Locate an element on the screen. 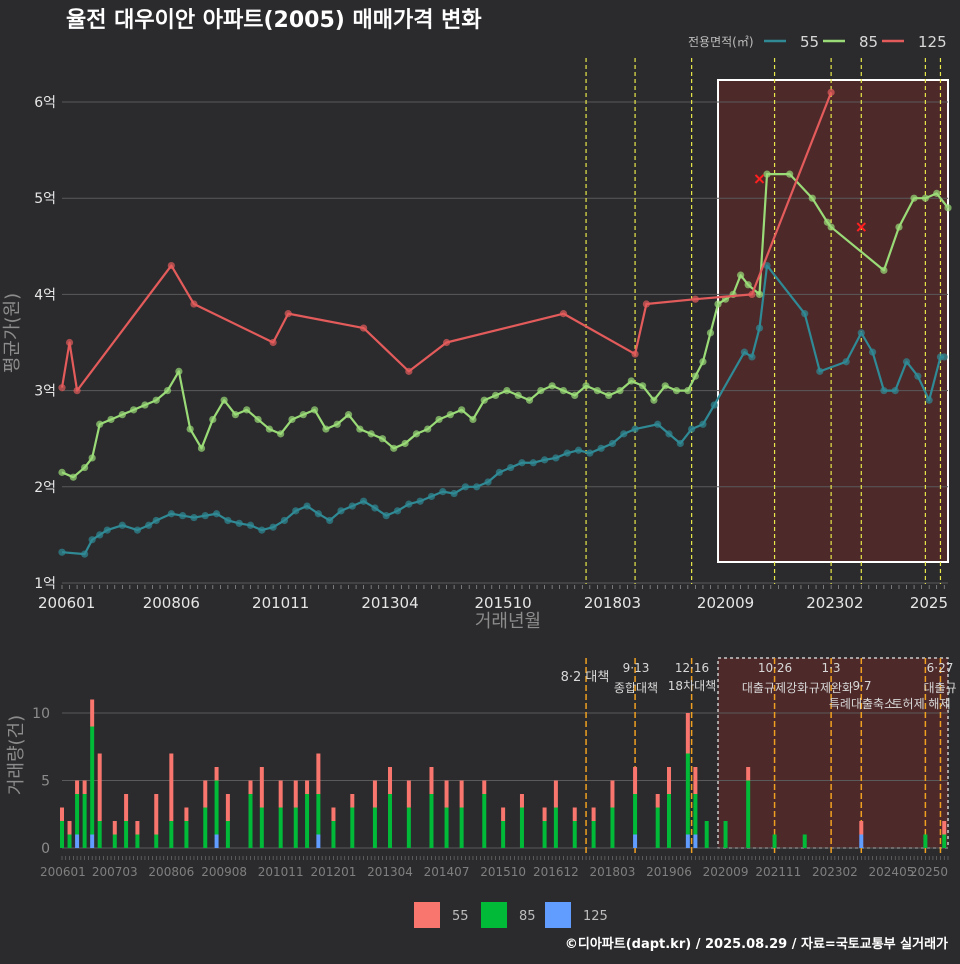 The width and height of the screenshot is (960, 964). volume-x-tick-label: 202302 is located at coordinates (835, 872).